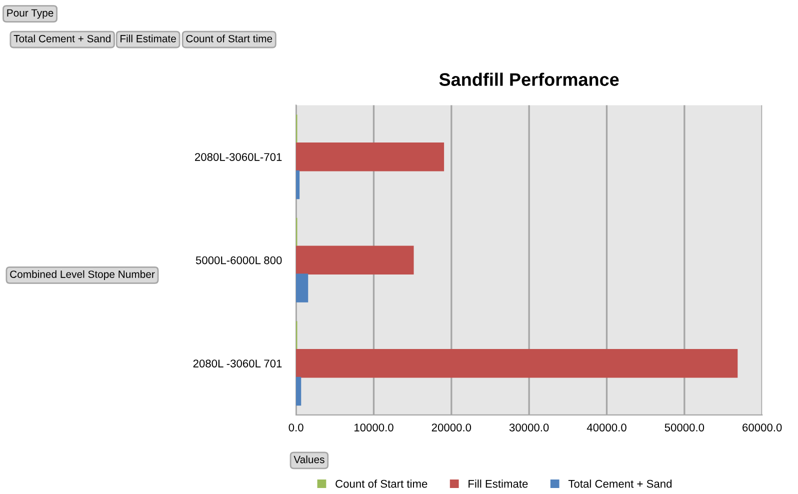  I want to click on text: Count of Start time, so click(229, 38).